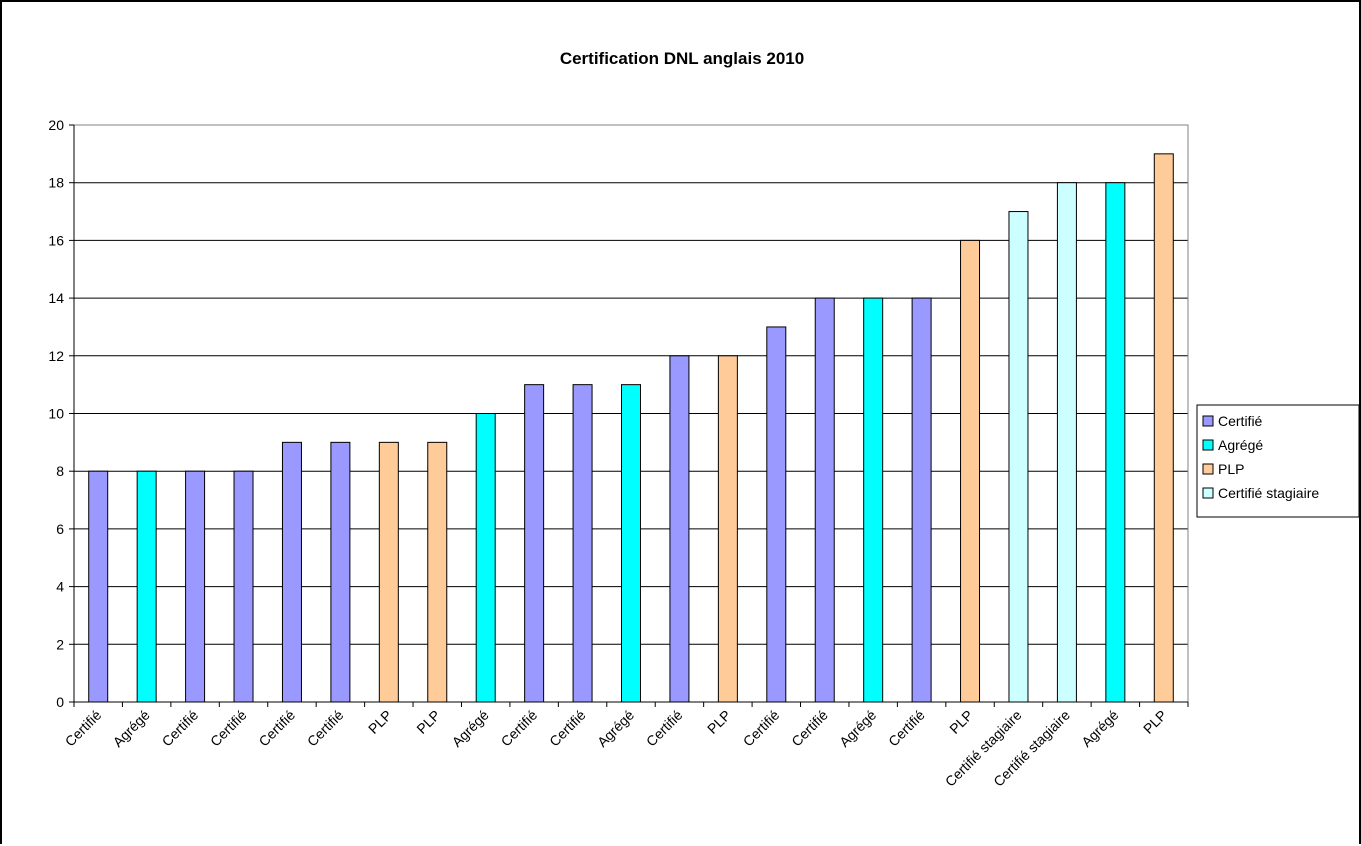 This screenshot has height=846, width=1361. I want to click on y-tick-label: 16, so click(56, 240).